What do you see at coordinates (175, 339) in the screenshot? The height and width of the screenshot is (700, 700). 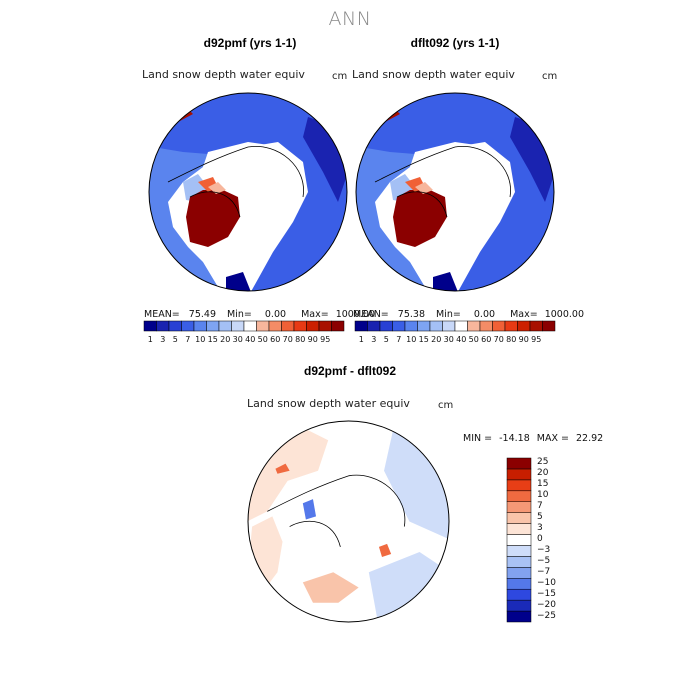 I see `panel1-colorbar-tick: 5` at bounding box center [175, 339].